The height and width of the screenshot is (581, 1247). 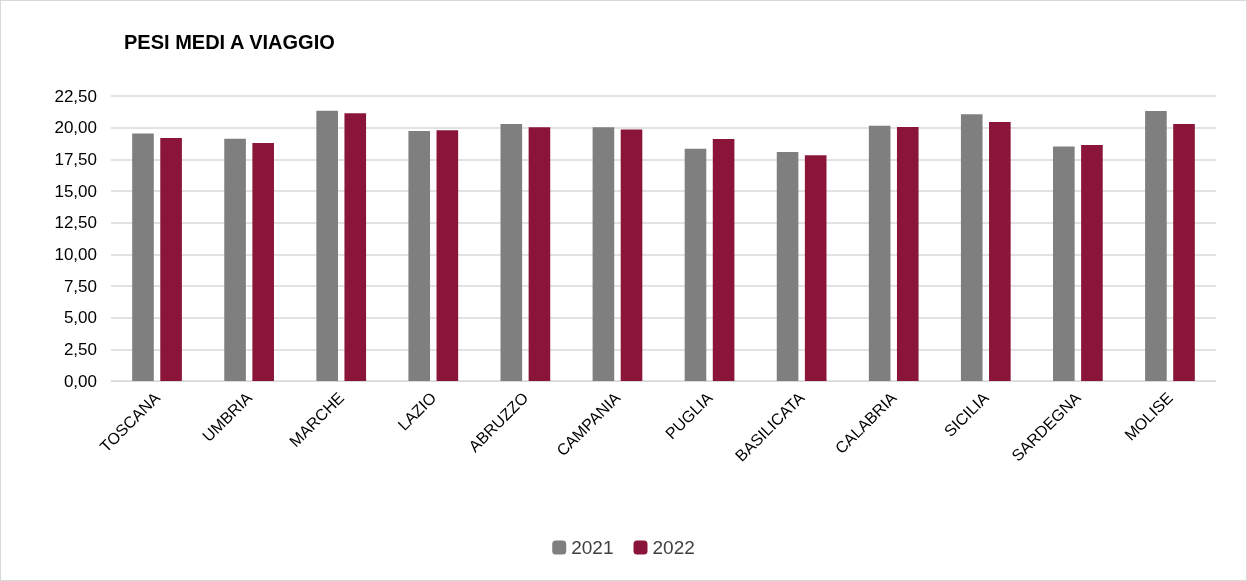 I want to click on y-tick-label: 5,00, so click(x=80, y=318).